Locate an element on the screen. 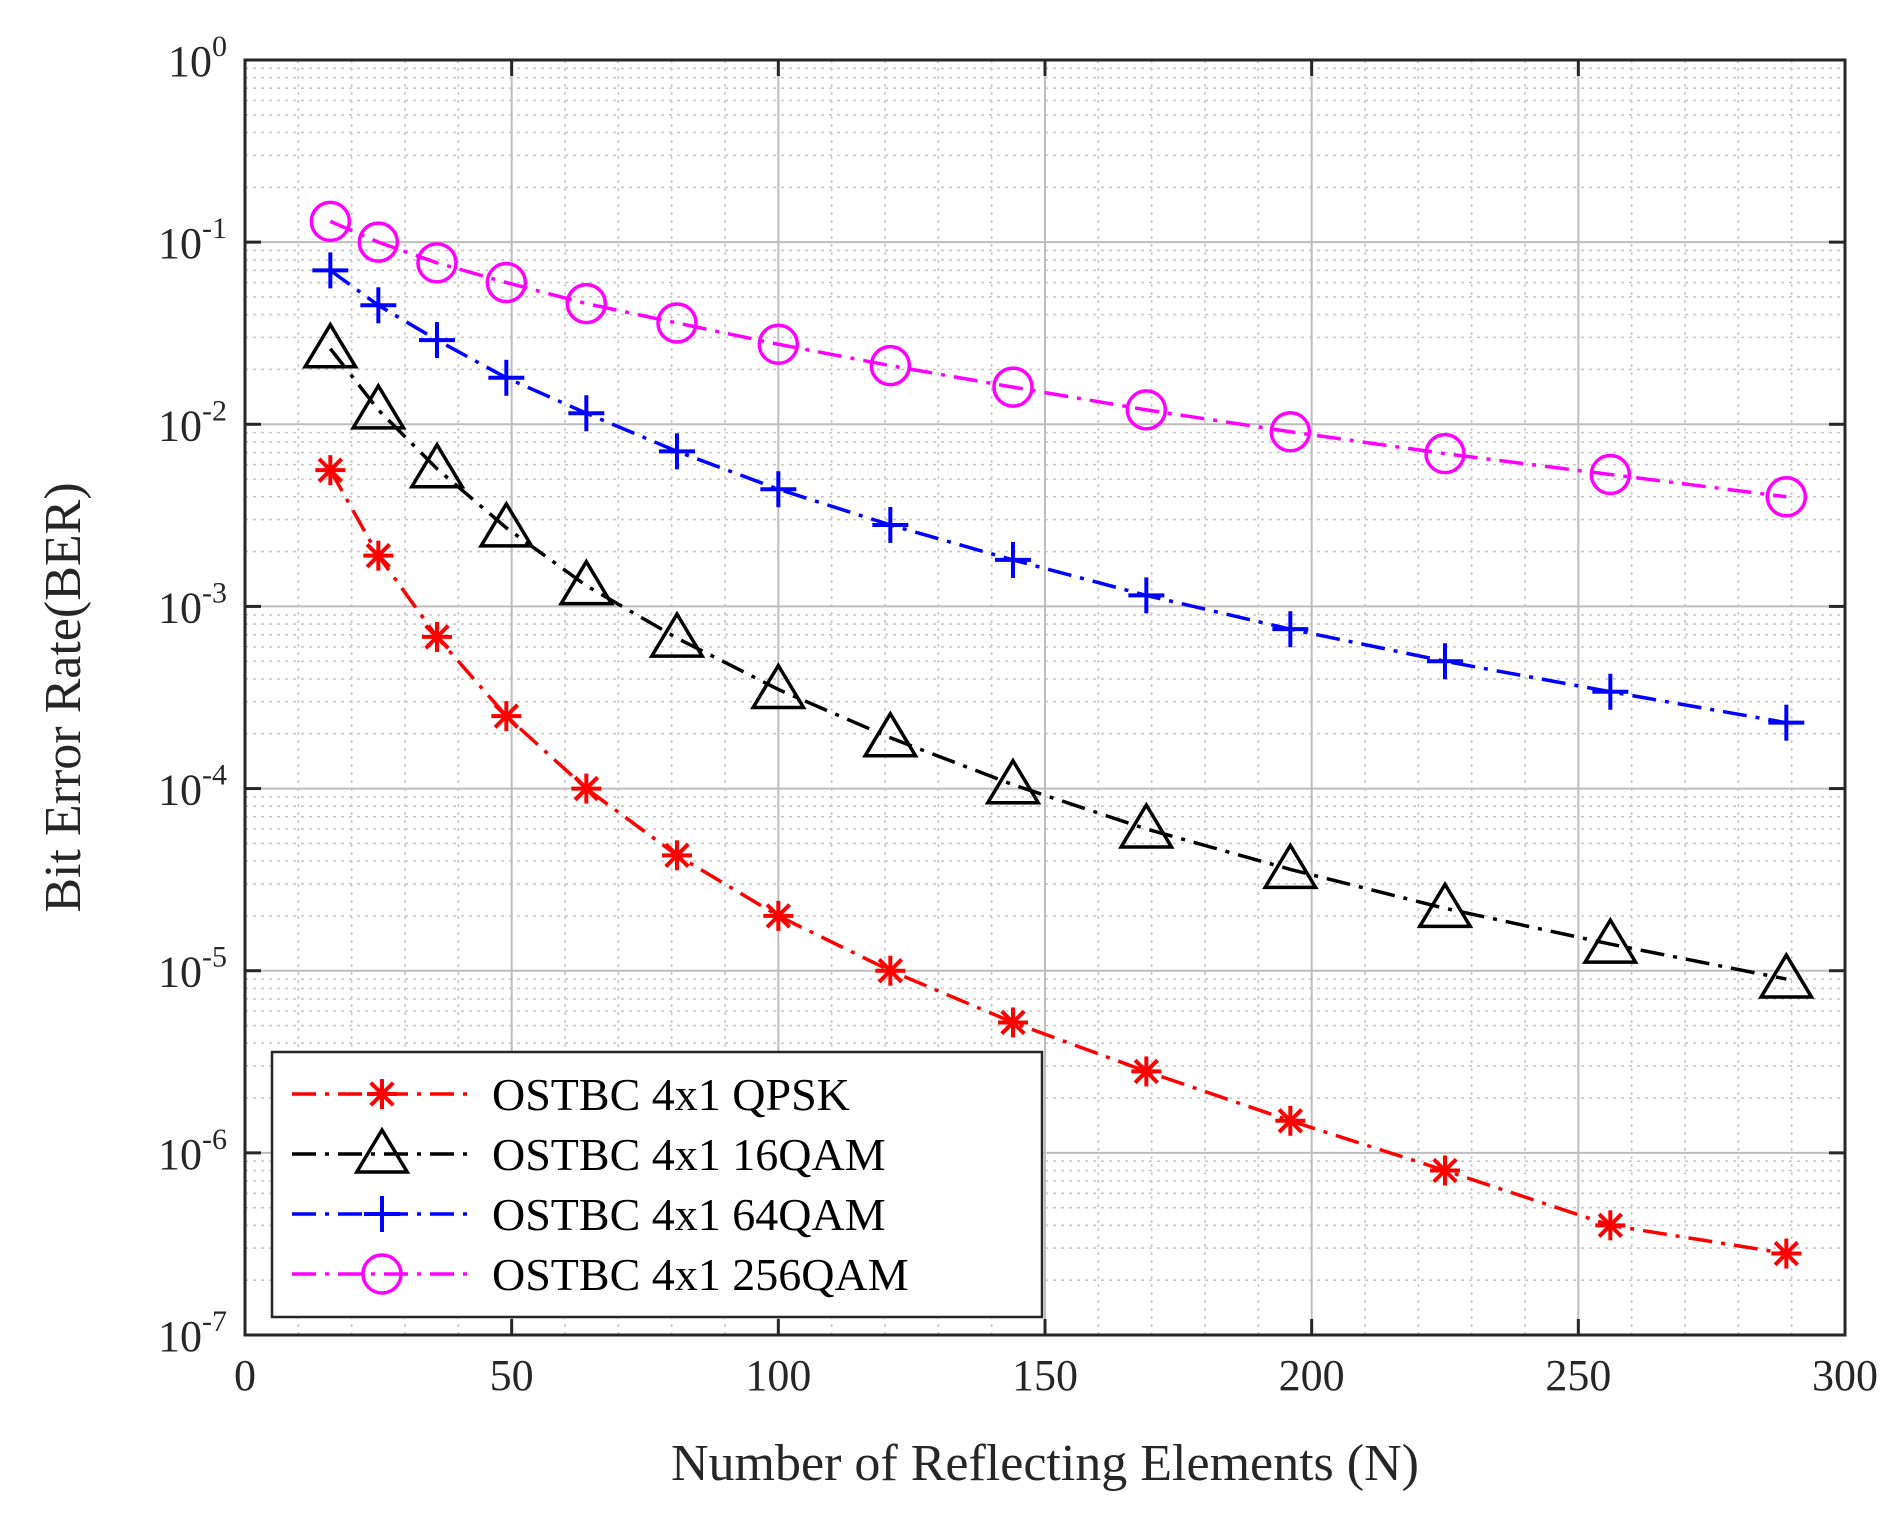  legend-label: OSTBC 4x1 16QAM is located at coordinates (689, 1154).